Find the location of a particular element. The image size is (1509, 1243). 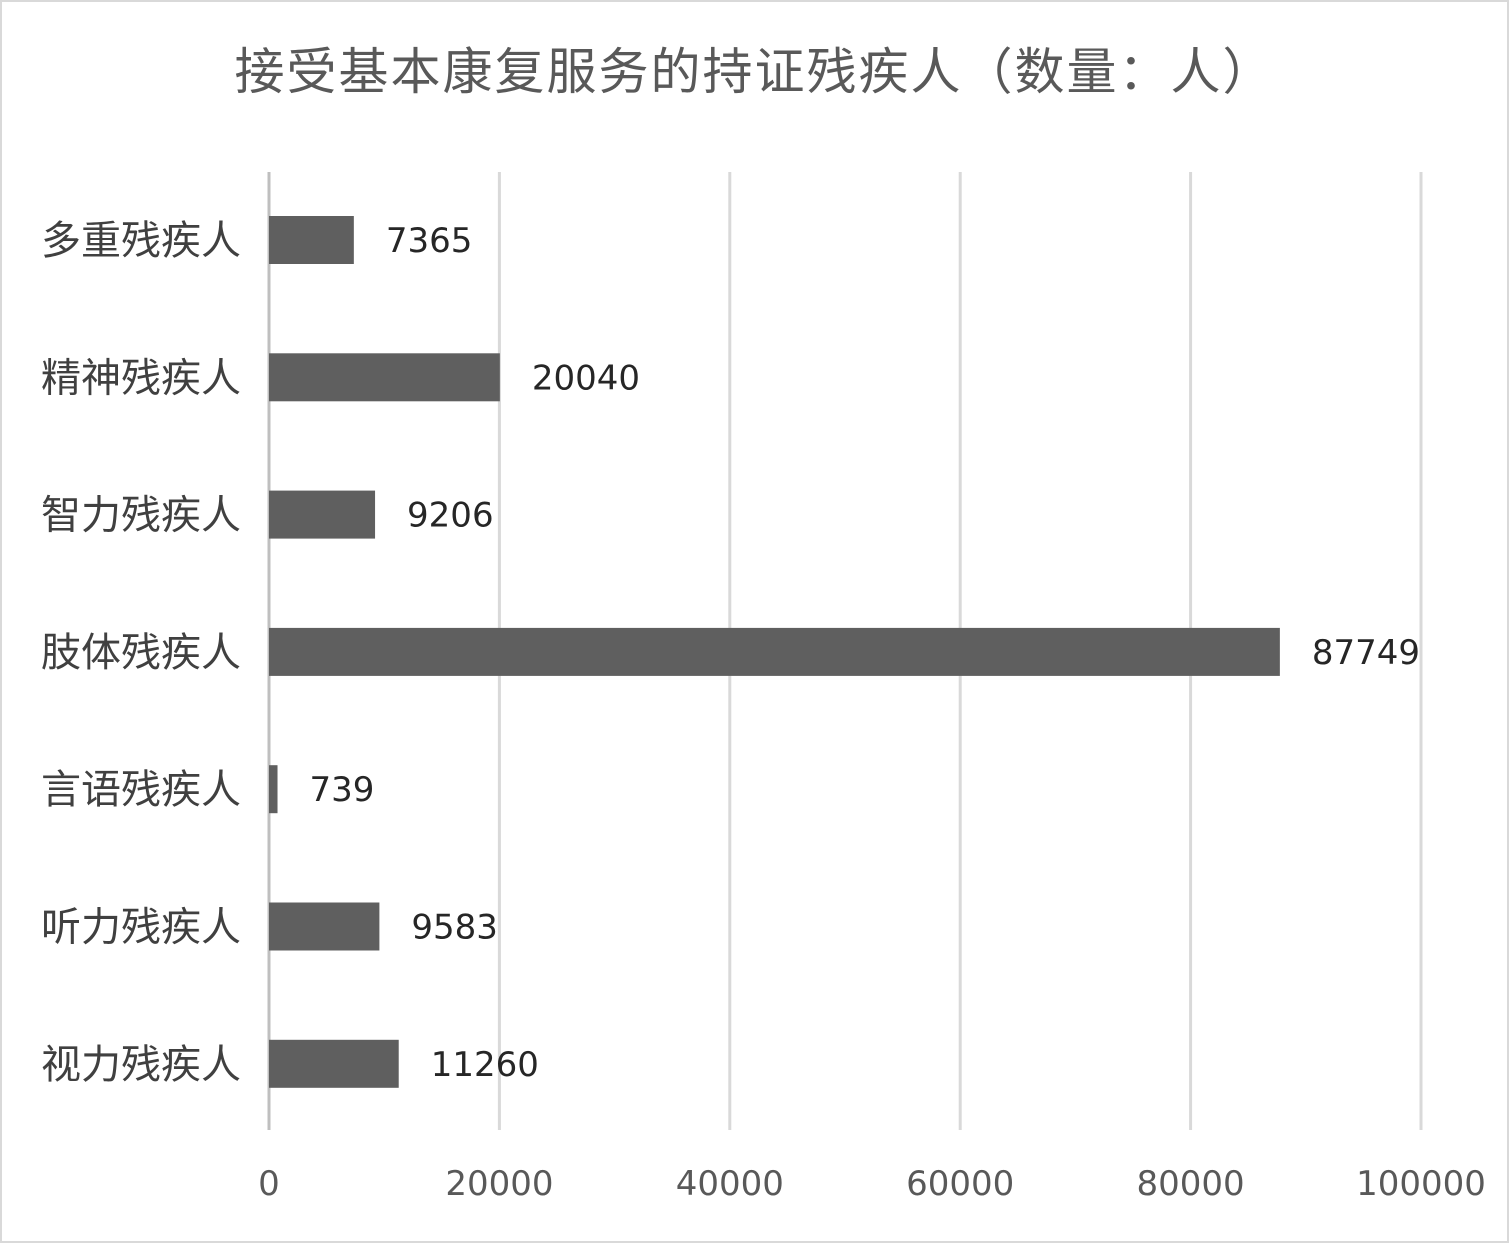

x-axis-ticks: 0 20000 40000 60000 80000 100000 is located at coordinates (872, 1184).